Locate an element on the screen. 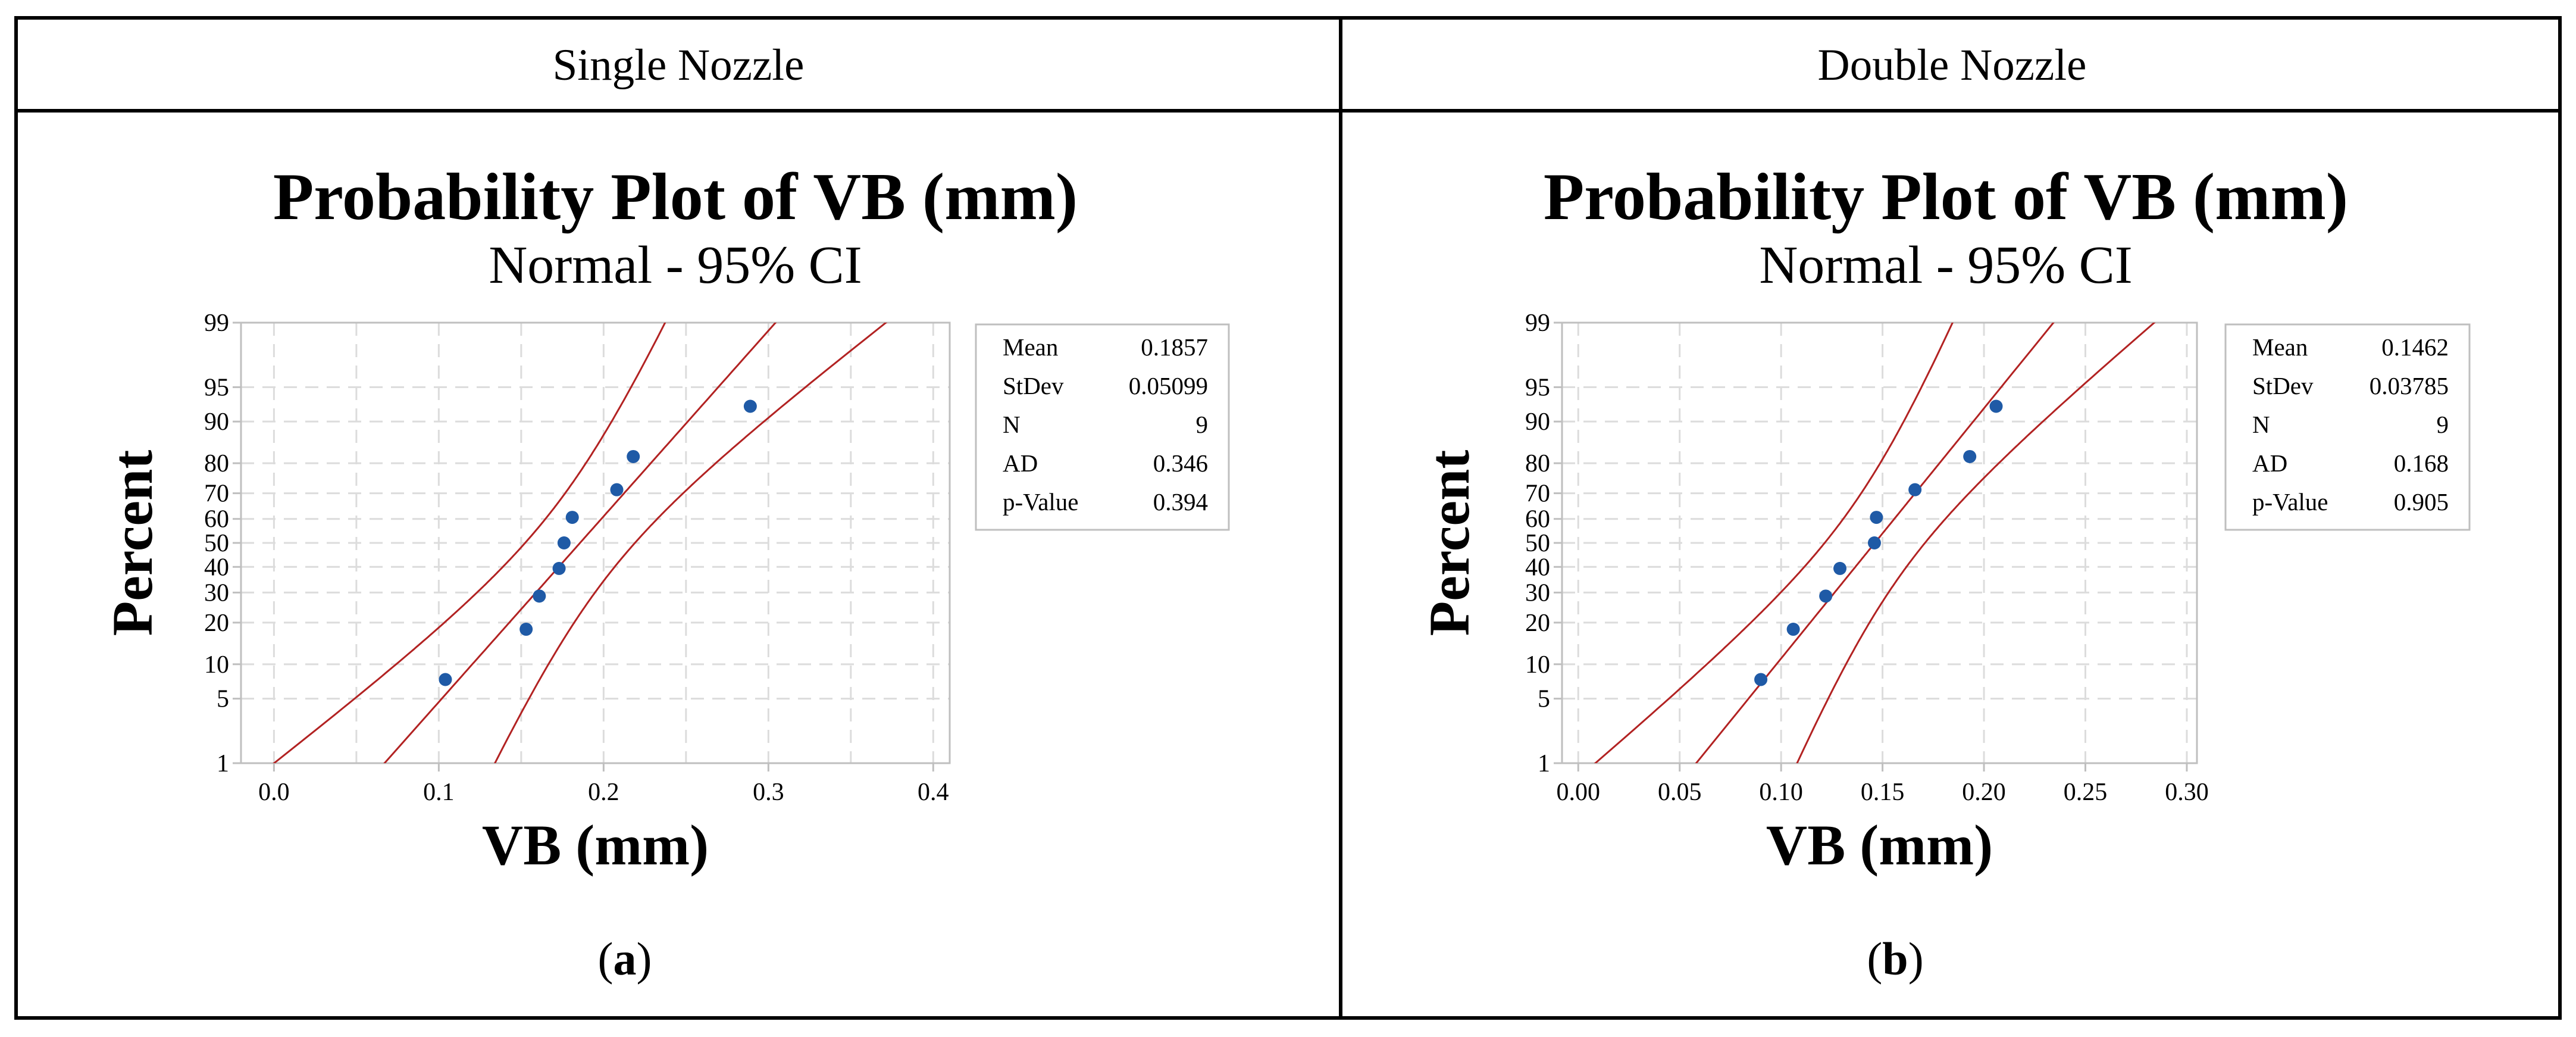  caption-letter: b is located at coordinates (1895, 959).